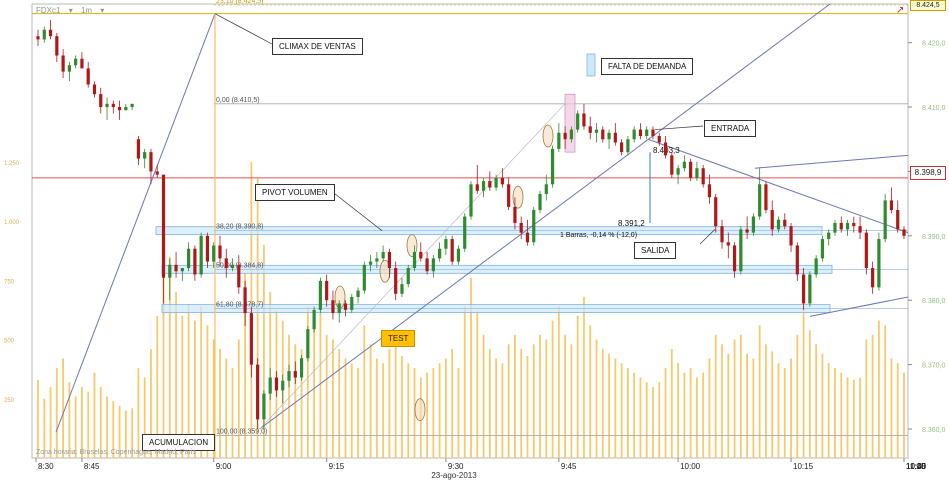 The height and width of the screenshot is (480, 949). Describe the element at coordinates (916, 466) in the screenshot. I see `x-tick-label: 10:30` at that location.